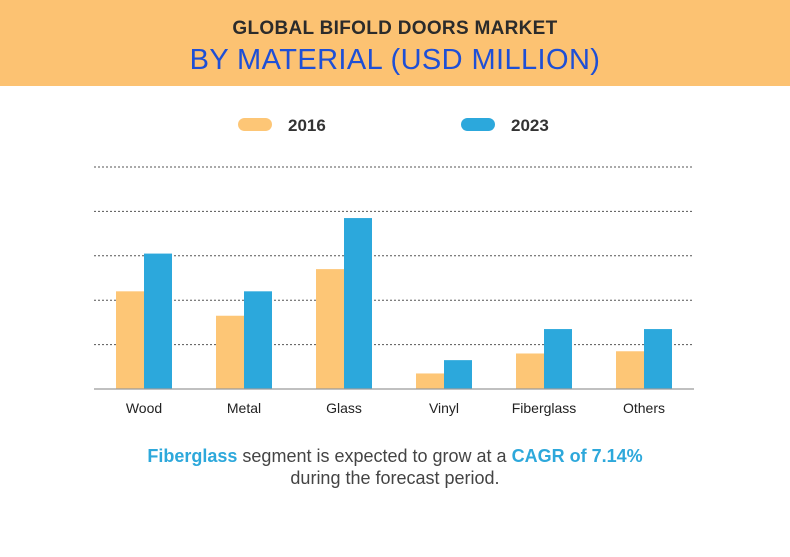 This screenshot has height=557, width=790. I want to click on caption-highlight-cagr: CAGR of 7.14%, so click(577, 456).